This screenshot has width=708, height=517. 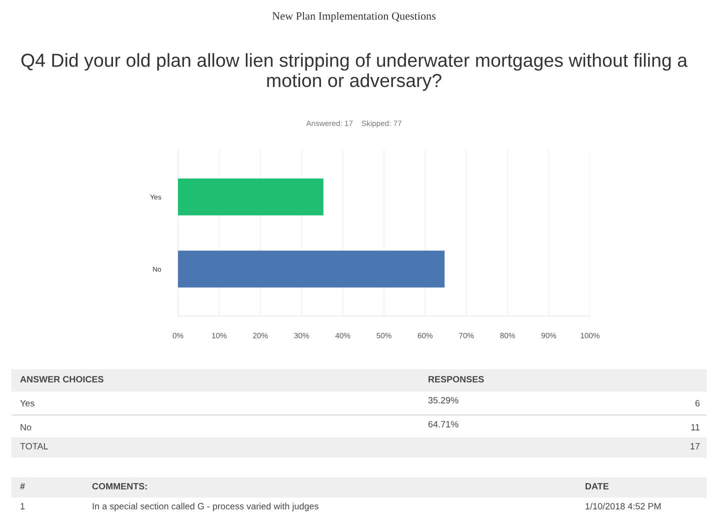 I want to click on text: RESPONSES, so click(x=456, y=379).